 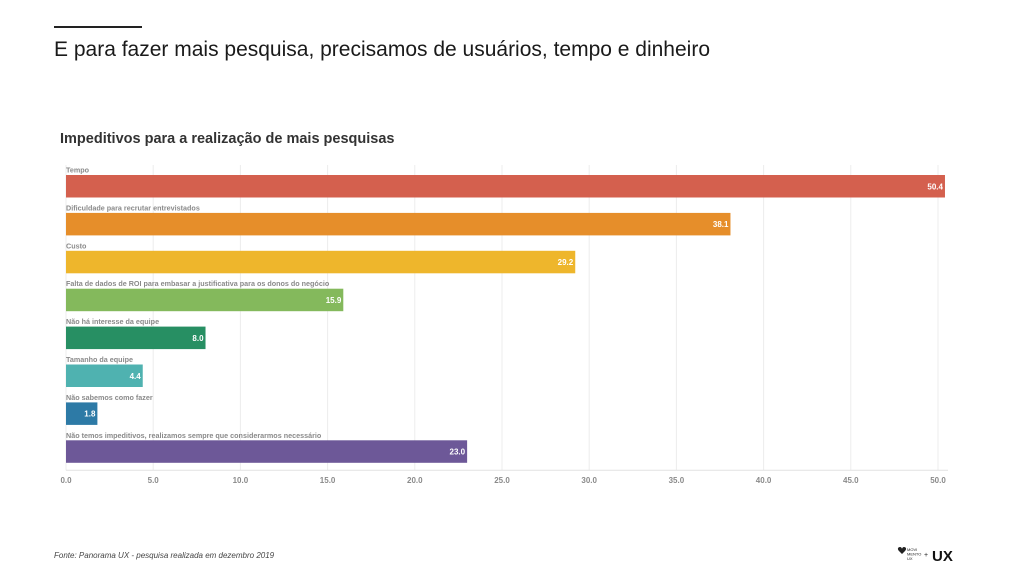 I want to click on category-label: Tempo, so click(x=78, y=170).